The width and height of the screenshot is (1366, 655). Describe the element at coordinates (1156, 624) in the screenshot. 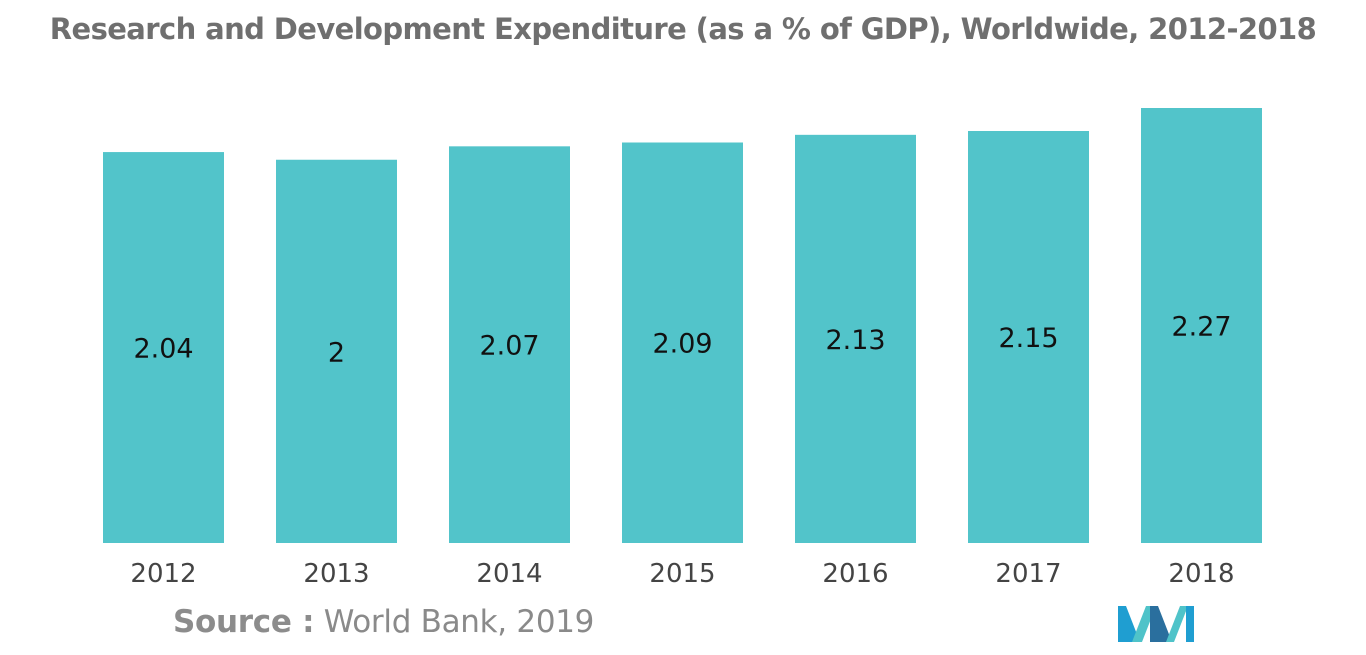

I see `mordor-intelligence-logo-icon` at that location.